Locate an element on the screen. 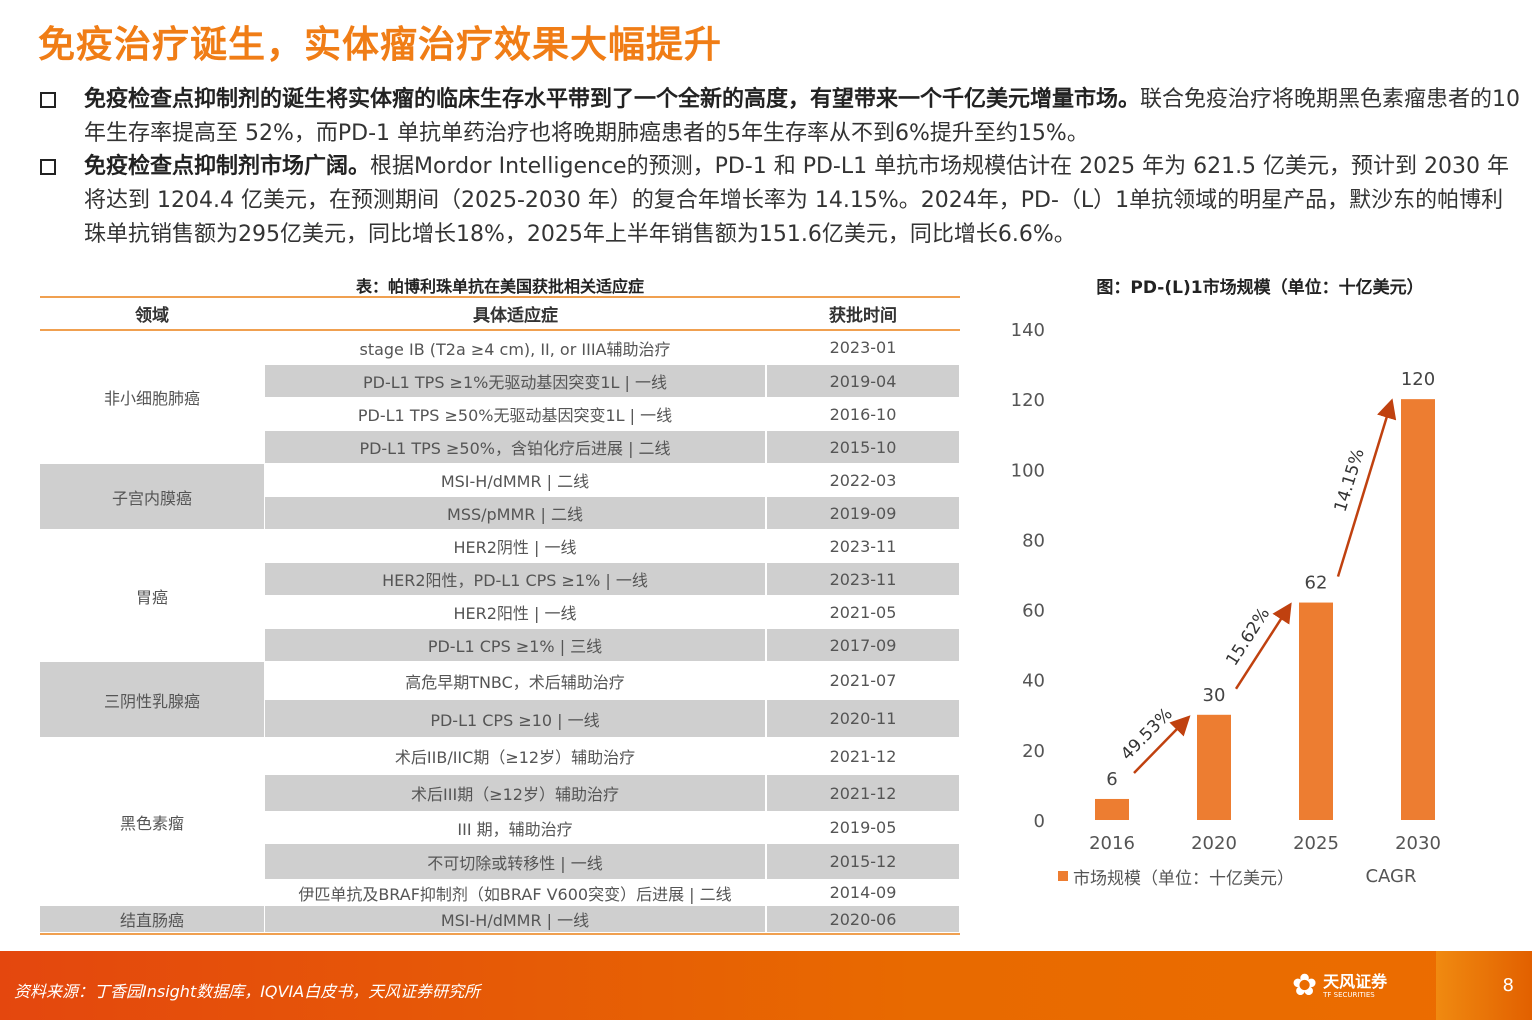  y-tick-label: 120 is located at coordinates (1028, 400).